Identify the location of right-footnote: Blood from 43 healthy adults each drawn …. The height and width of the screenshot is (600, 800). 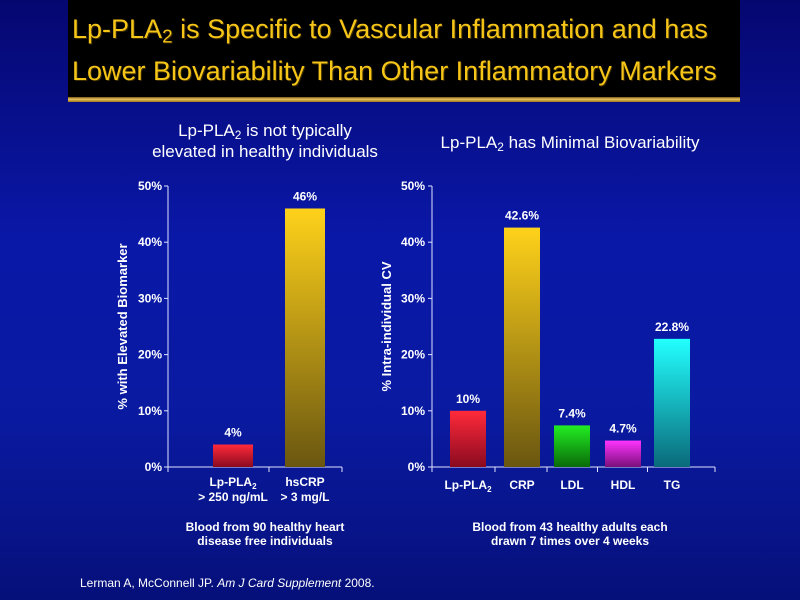
(570, 534).